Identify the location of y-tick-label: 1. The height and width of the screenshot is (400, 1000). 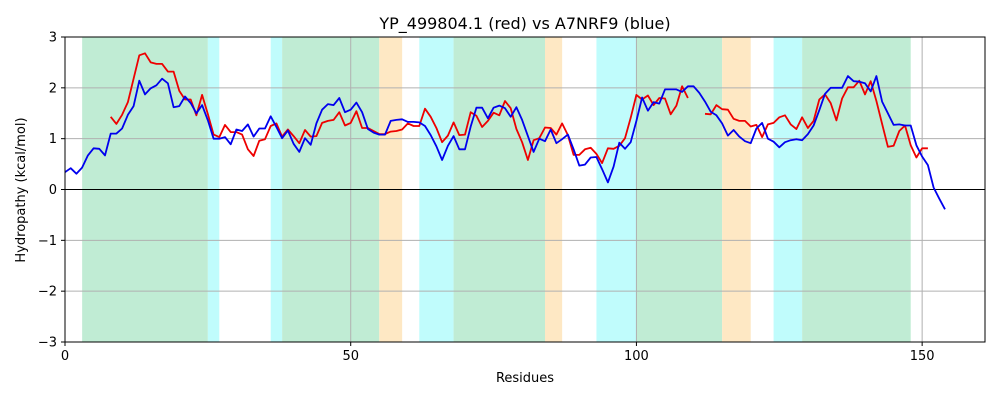
(53, 139).